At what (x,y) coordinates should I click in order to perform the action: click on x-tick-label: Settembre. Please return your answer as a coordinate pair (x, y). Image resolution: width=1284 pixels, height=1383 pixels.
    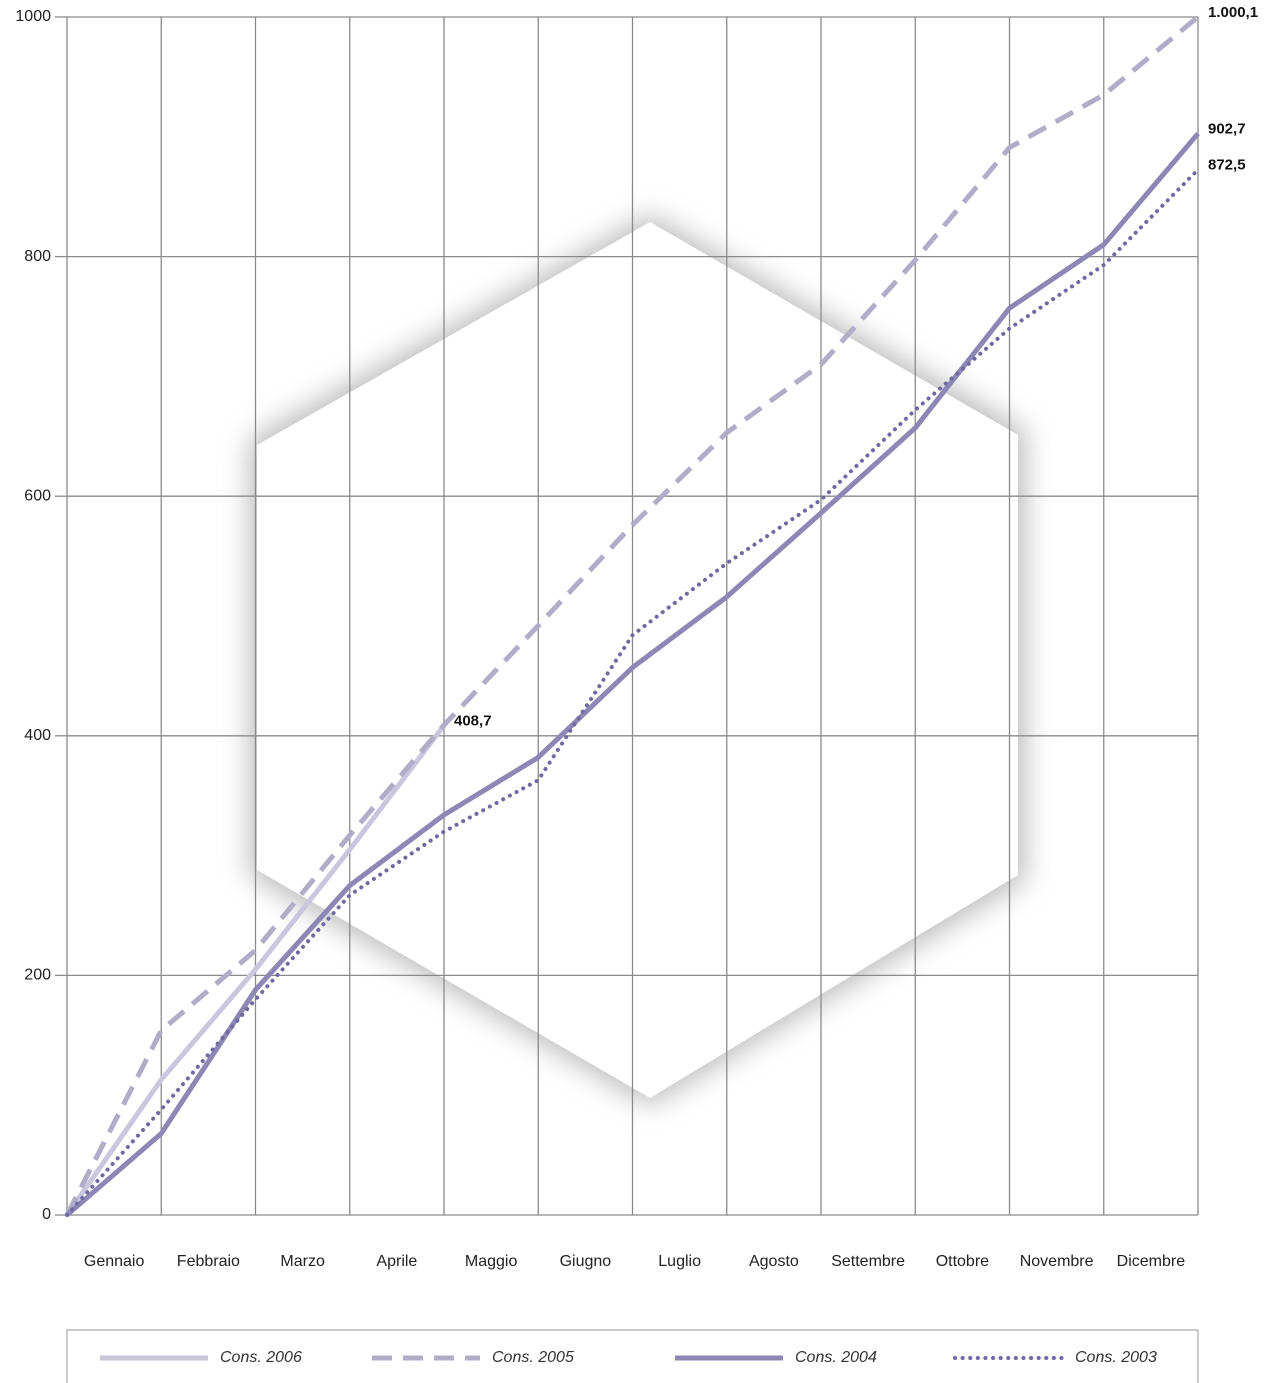
    Looking at the image, I should click on (868, 1261).